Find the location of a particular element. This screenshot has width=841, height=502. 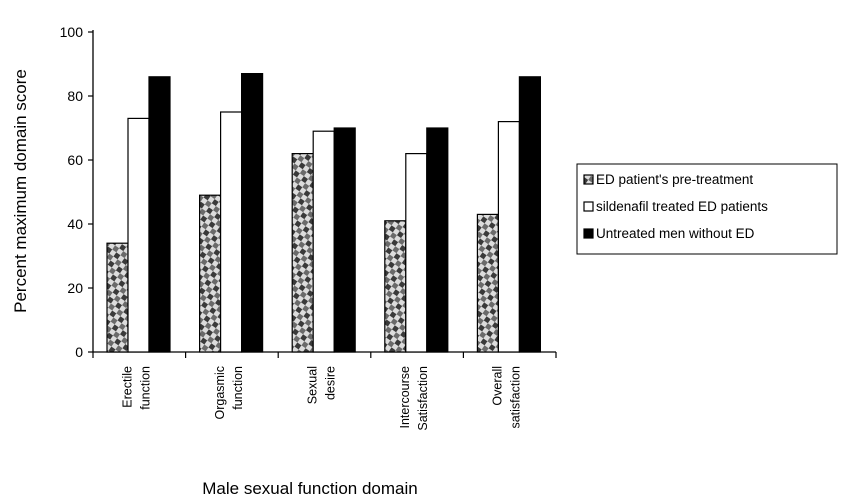

y-axis: 0 20 40 60 80 100 is located at coordinates (77, 192).